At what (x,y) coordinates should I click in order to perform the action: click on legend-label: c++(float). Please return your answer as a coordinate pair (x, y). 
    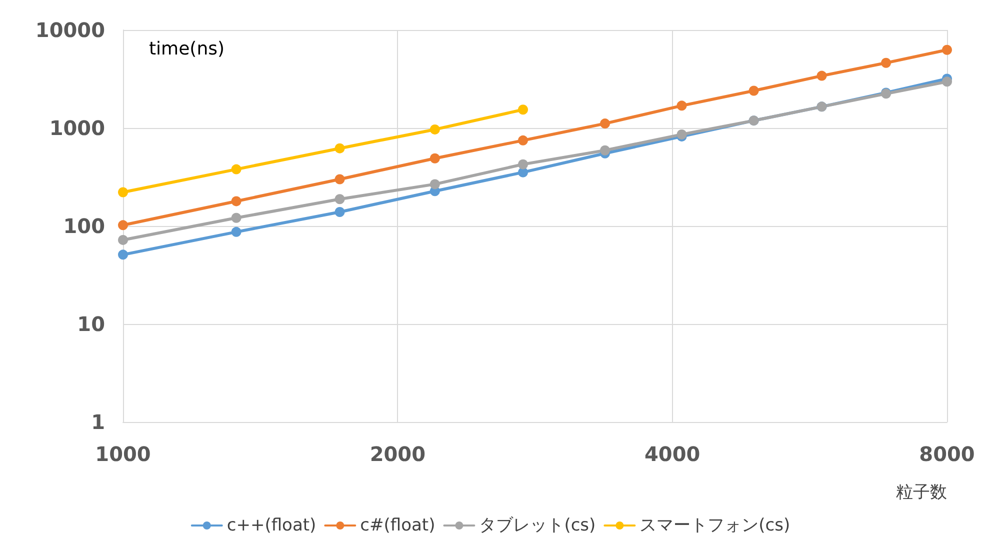
    Looking at the image, I should click on (271, 526).